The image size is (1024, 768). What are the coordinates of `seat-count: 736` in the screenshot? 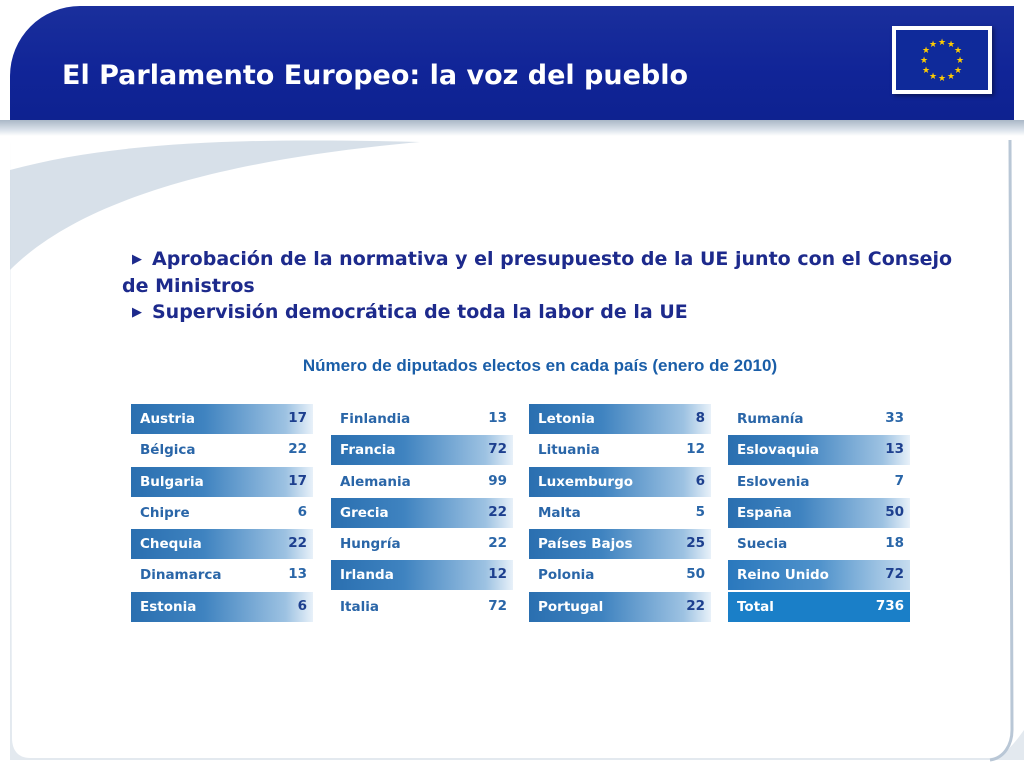 It's located at (889, 605).